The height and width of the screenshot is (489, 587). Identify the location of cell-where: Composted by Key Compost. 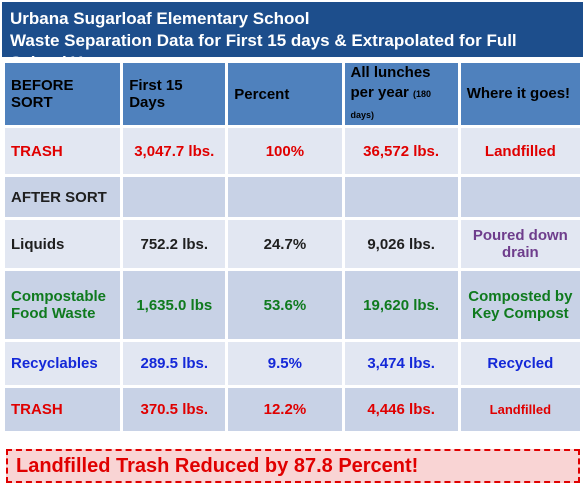
(520, 305).